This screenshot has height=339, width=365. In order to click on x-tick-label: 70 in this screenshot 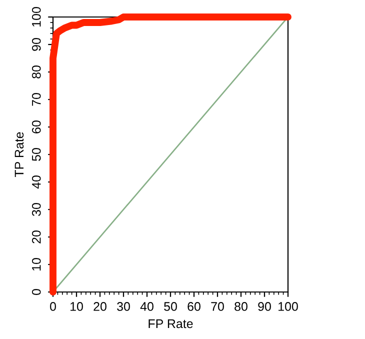, I will do `click(217, 306)`.